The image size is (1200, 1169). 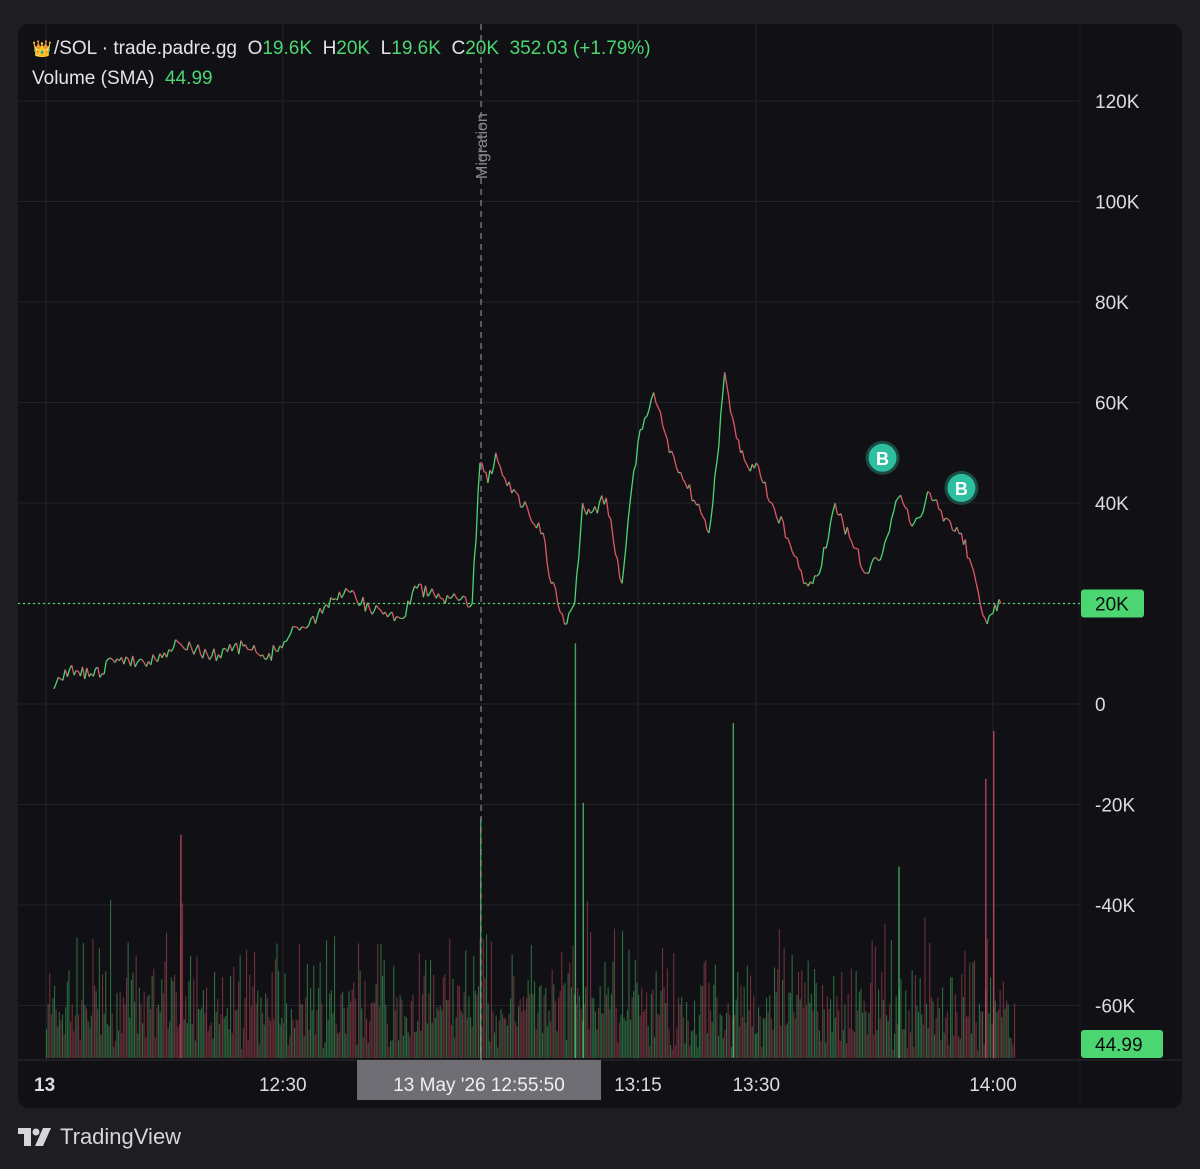 What do you see at coordinates (44, 1085) in the screenshot?
I see `time-tick-label: 13` at bounding box center [44, 1085].